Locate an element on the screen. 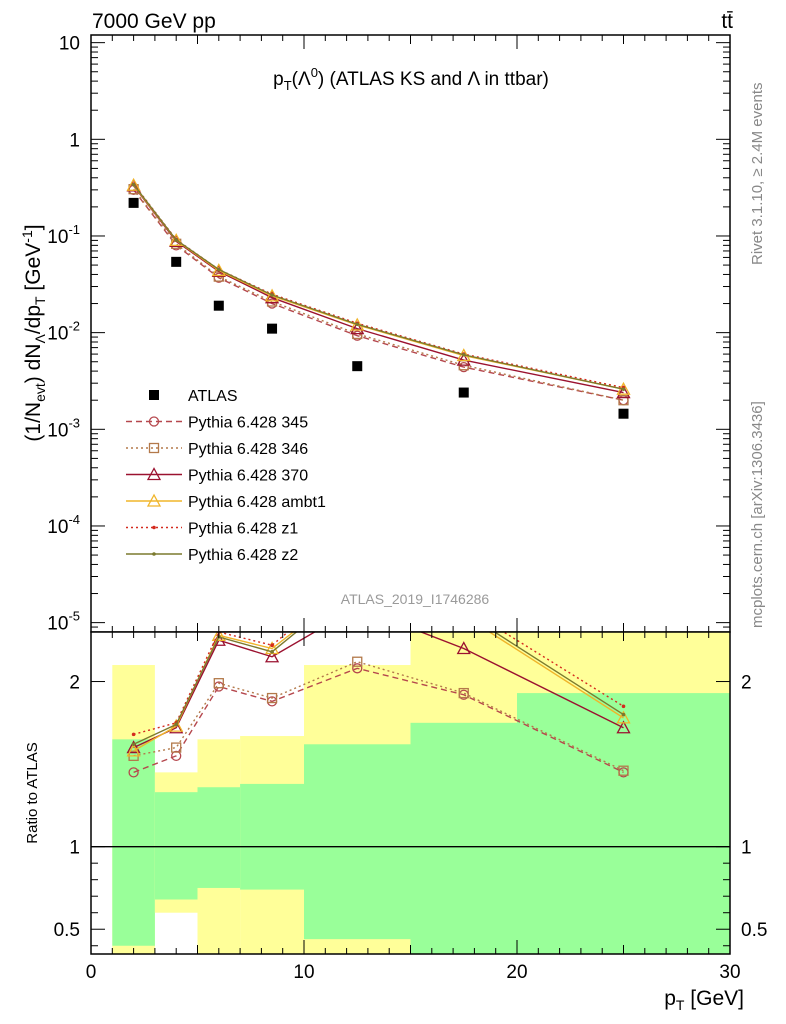 The height and width of the screenshot is (1024, 786). legend-entry-z2: Pythia 6.428 z2 is located at coordinates (212, 555).